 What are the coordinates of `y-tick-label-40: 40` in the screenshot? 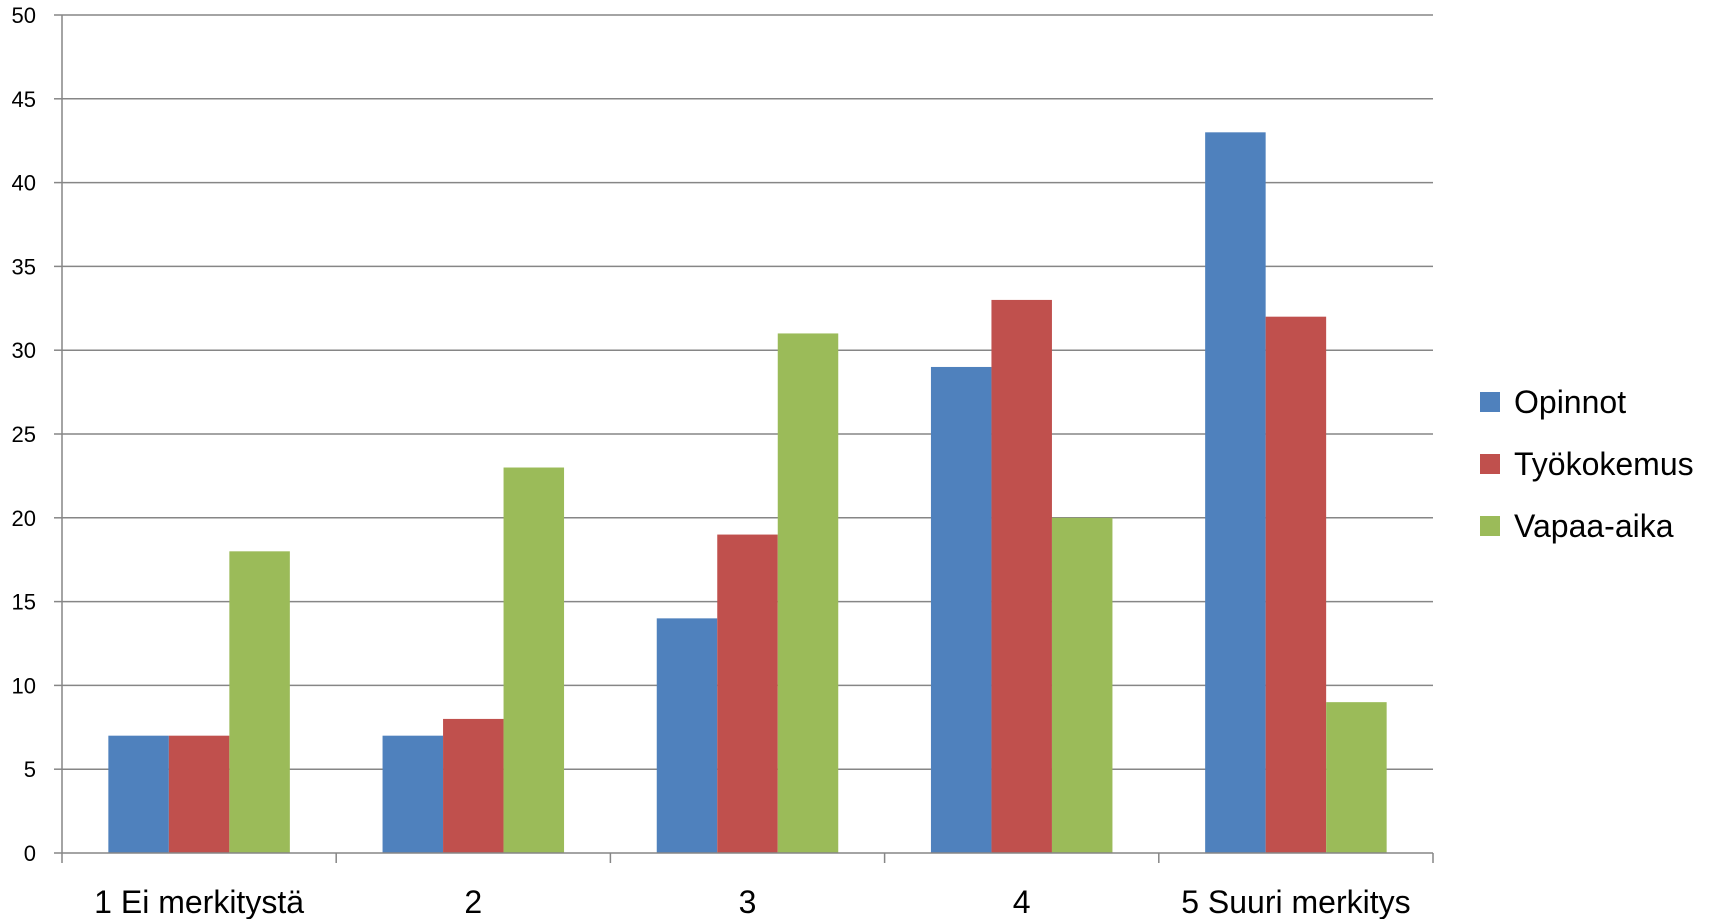 It's located at (24, 183).